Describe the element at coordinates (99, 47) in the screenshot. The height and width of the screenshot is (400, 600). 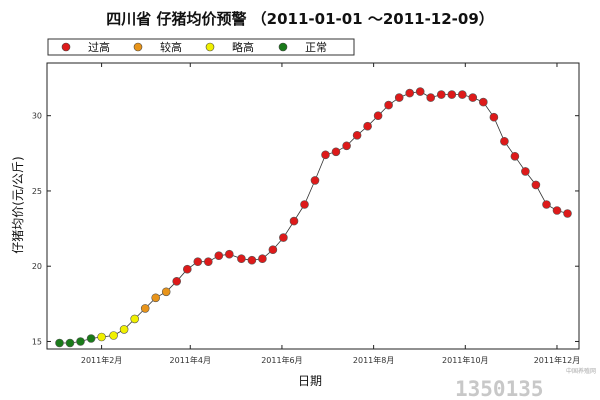
I see `legend-label-0: 过高` at that location.